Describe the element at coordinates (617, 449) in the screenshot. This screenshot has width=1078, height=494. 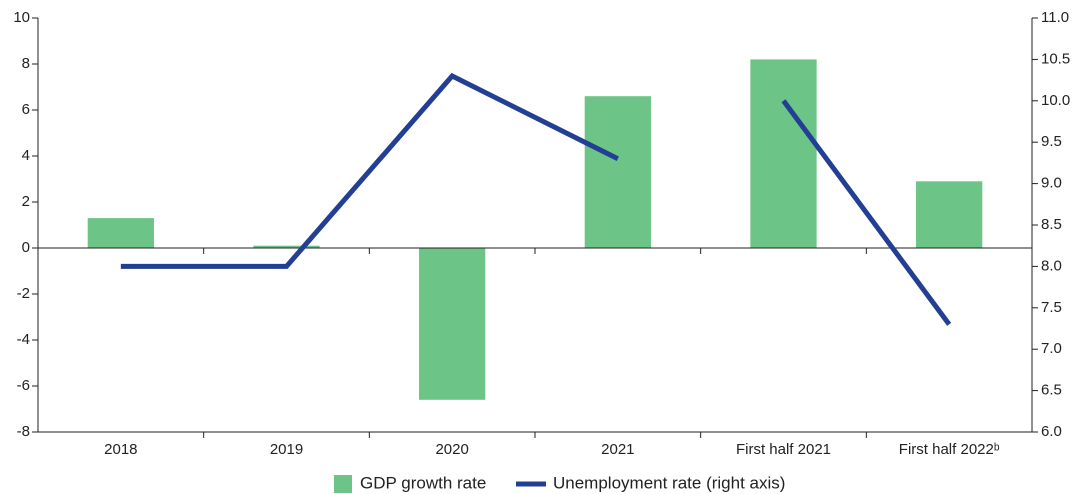
I see `x-tick-label: 2021` at that location.